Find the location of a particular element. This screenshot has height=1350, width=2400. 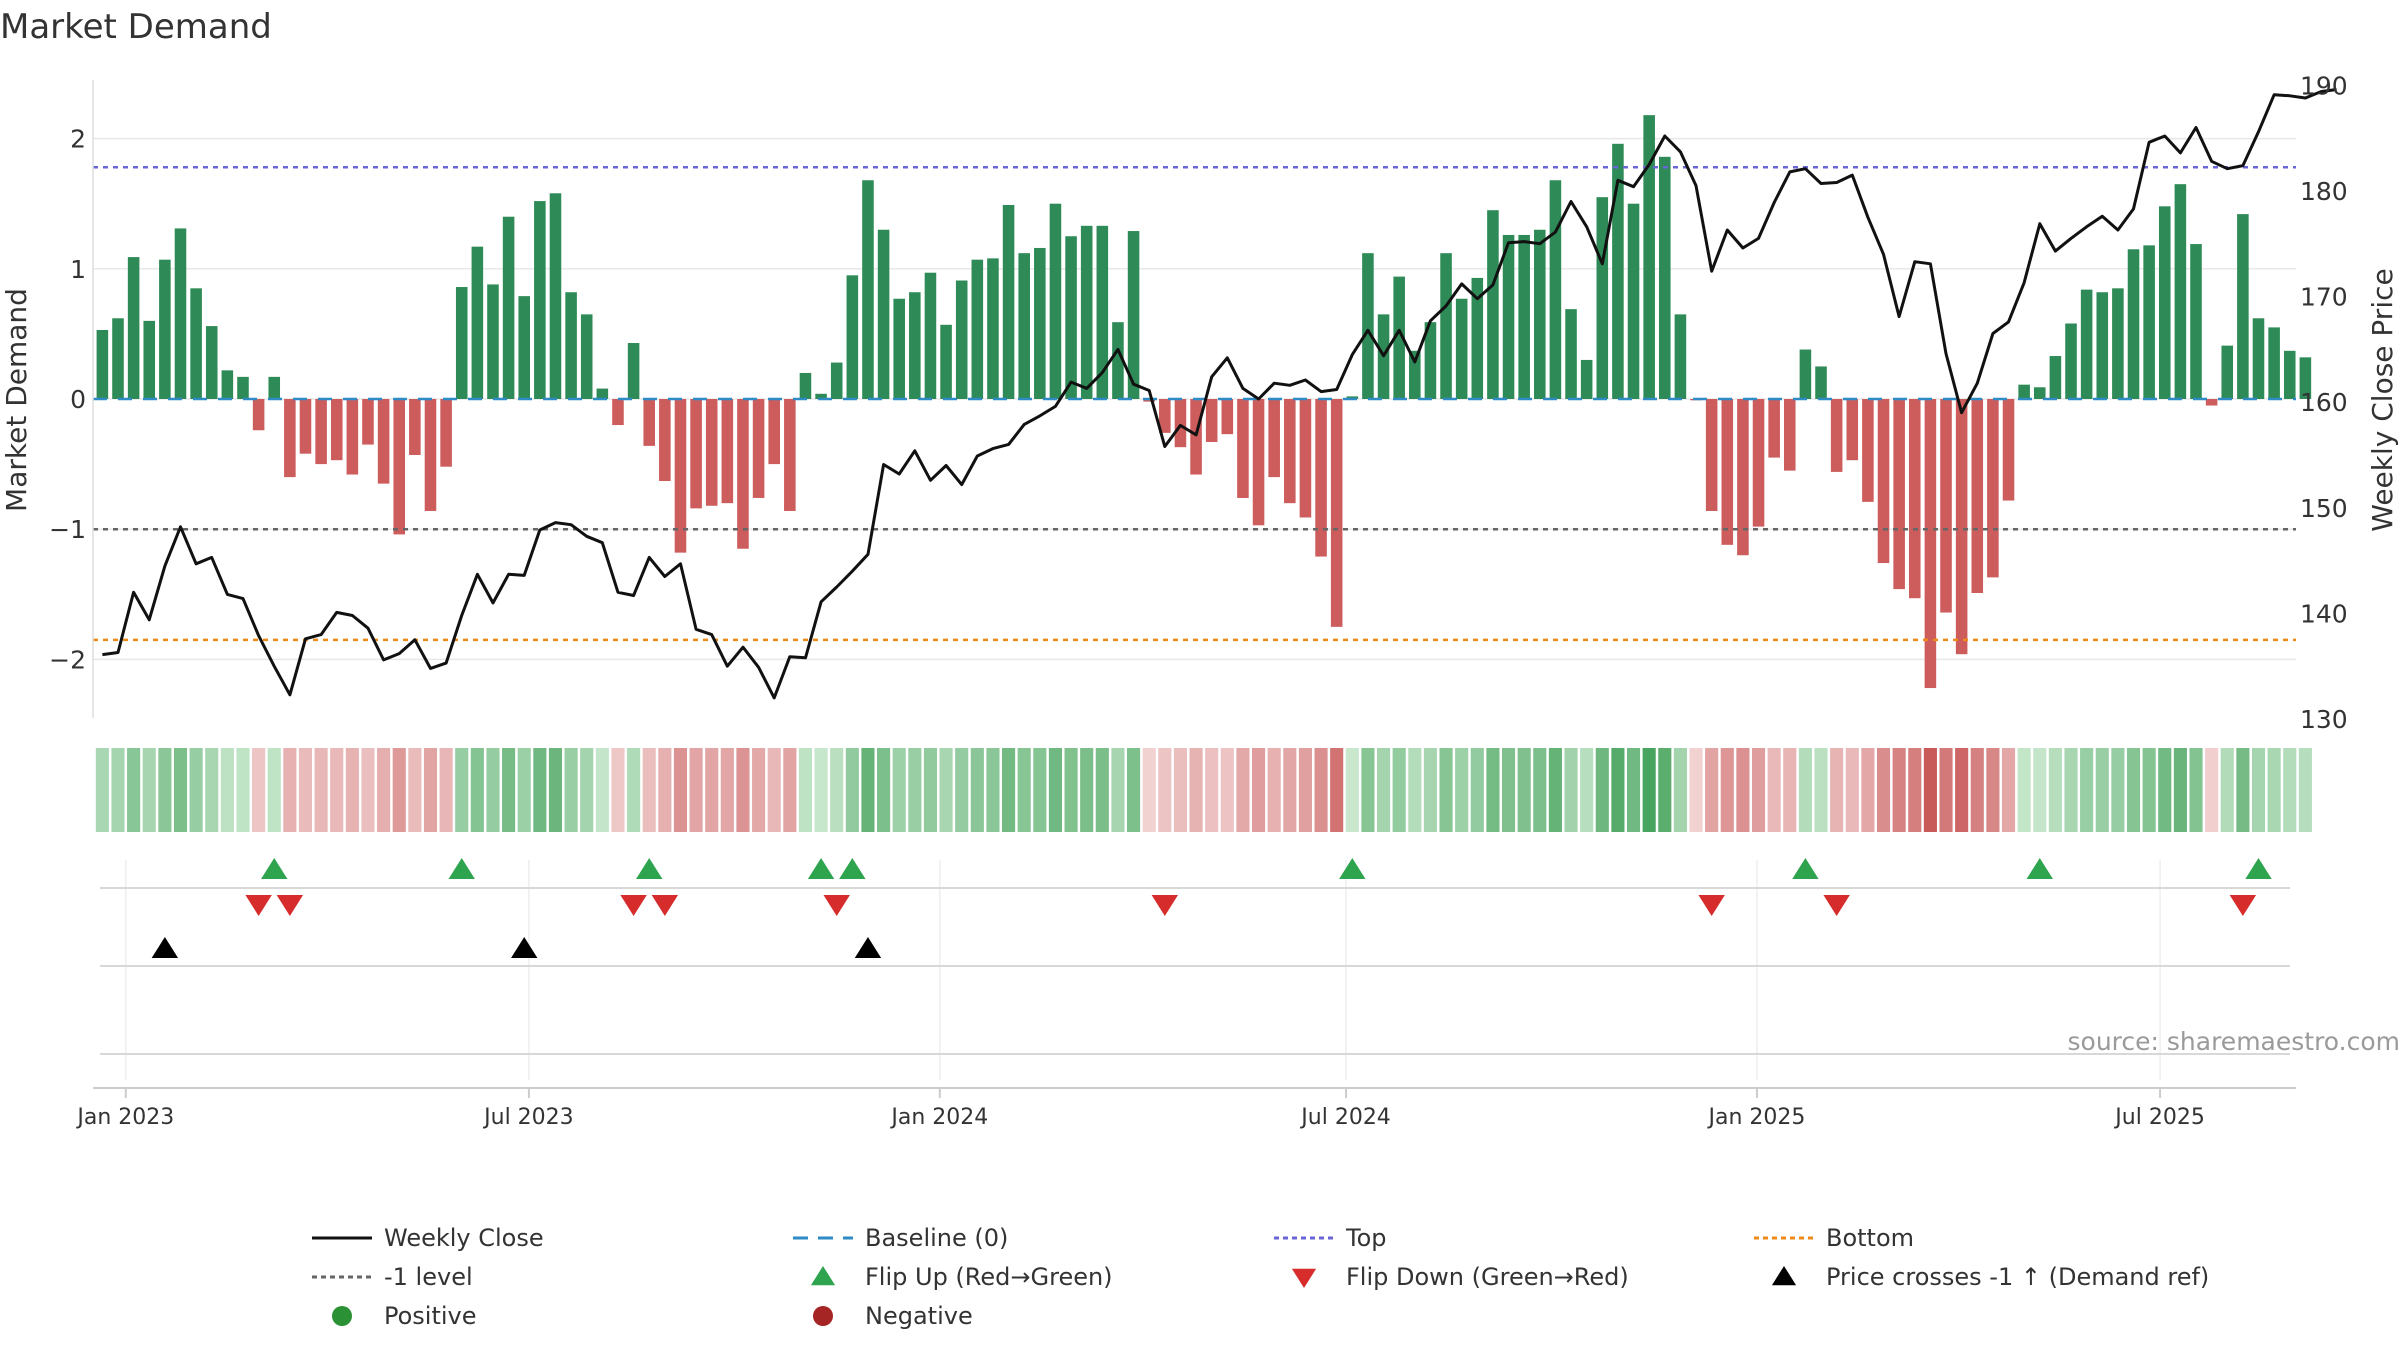

legend-swatch-tri-up is located at coordinates (823, 1276).